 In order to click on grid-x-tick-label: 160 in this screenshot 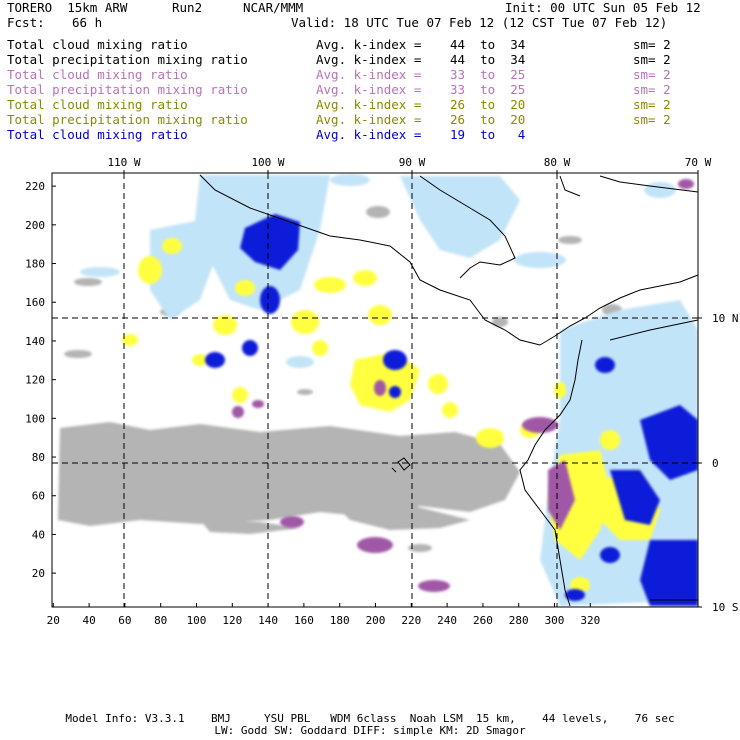, I will do `click(304, 620)`.